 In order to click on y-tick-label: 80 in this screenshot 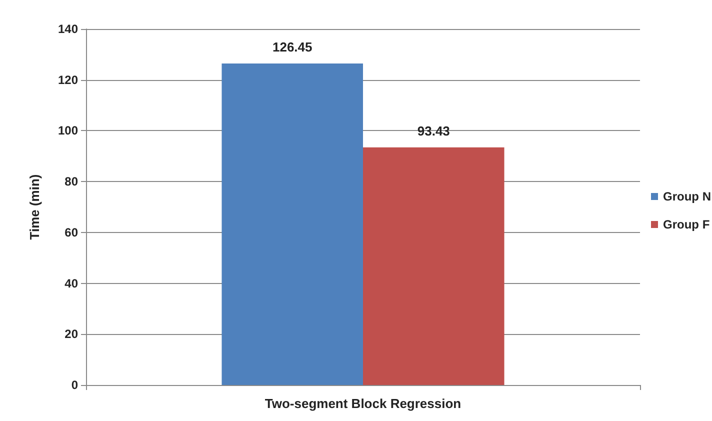, I will do `click(71, 181)`.